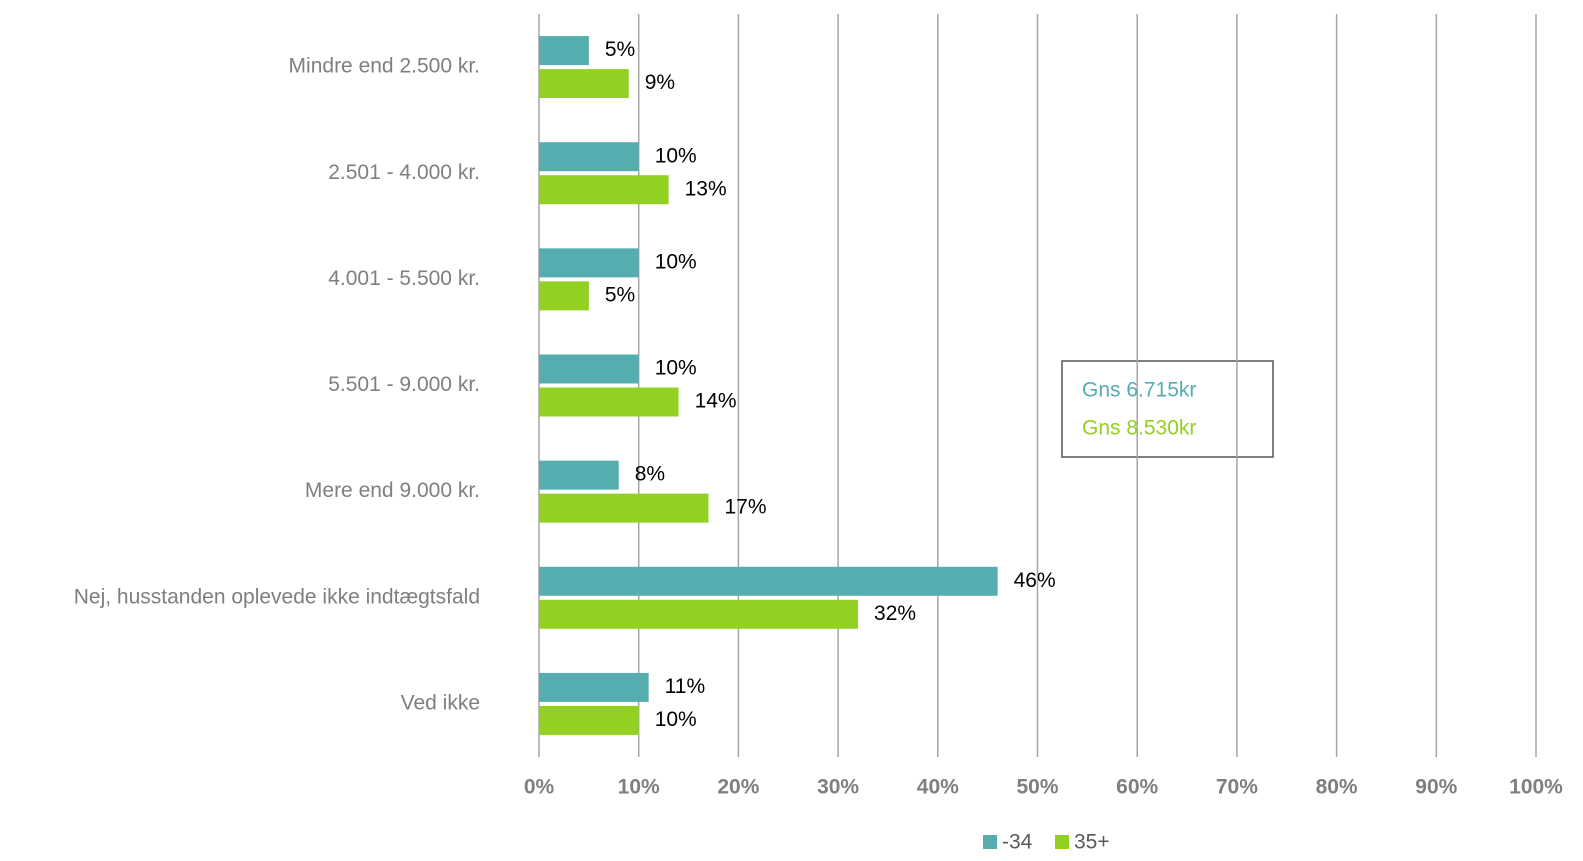  I want to click on value-label: 11%, so click(685, 686).